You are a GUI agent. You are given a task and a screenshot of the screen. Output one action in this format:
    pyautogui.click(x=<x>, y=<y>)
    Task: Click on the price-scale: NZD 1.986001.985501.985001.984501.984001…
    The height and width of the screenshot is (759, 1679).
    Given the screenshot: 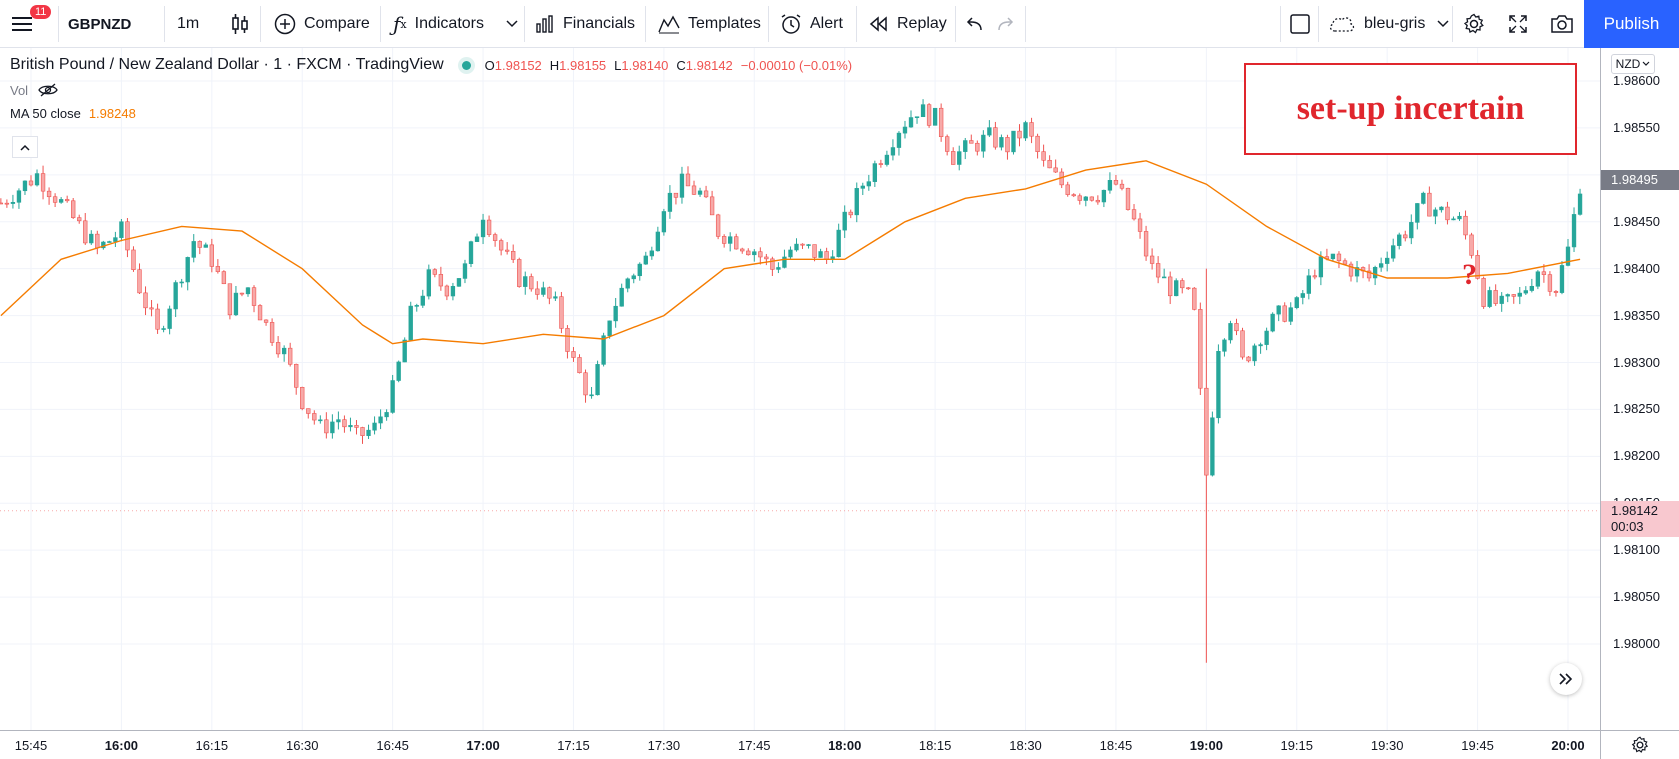 What is the action you would take?
    pyautogui.click(x=1639, y=389)
    